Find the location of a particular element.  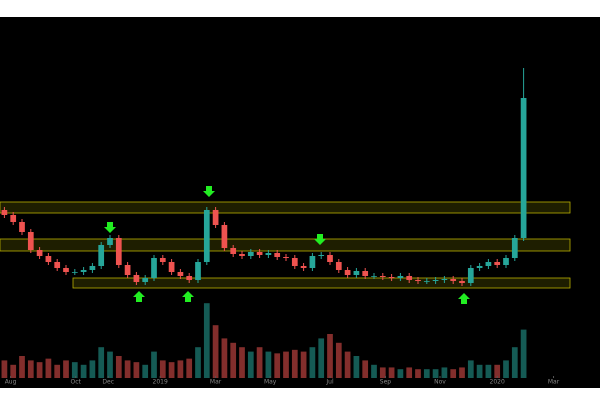

x-tick-label: Dec is located at coordinates (108, 382).